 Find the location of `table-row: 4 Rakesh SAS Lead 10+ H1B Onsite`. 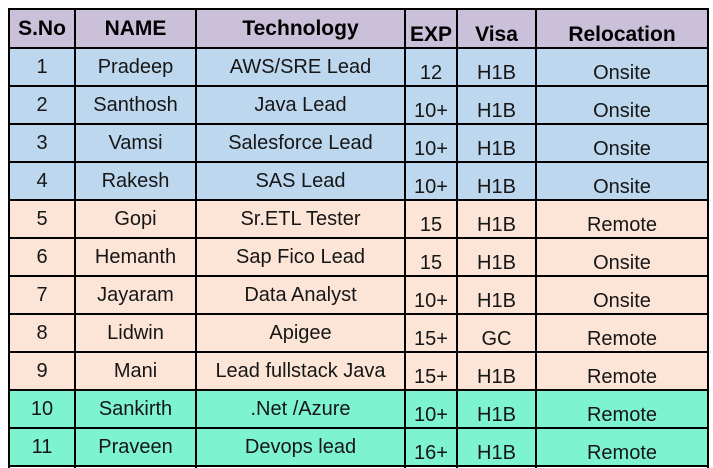

table-row: 4 Rakesh SAS Lead 10+ H1B Onsite is located at coordinates (358, 181).